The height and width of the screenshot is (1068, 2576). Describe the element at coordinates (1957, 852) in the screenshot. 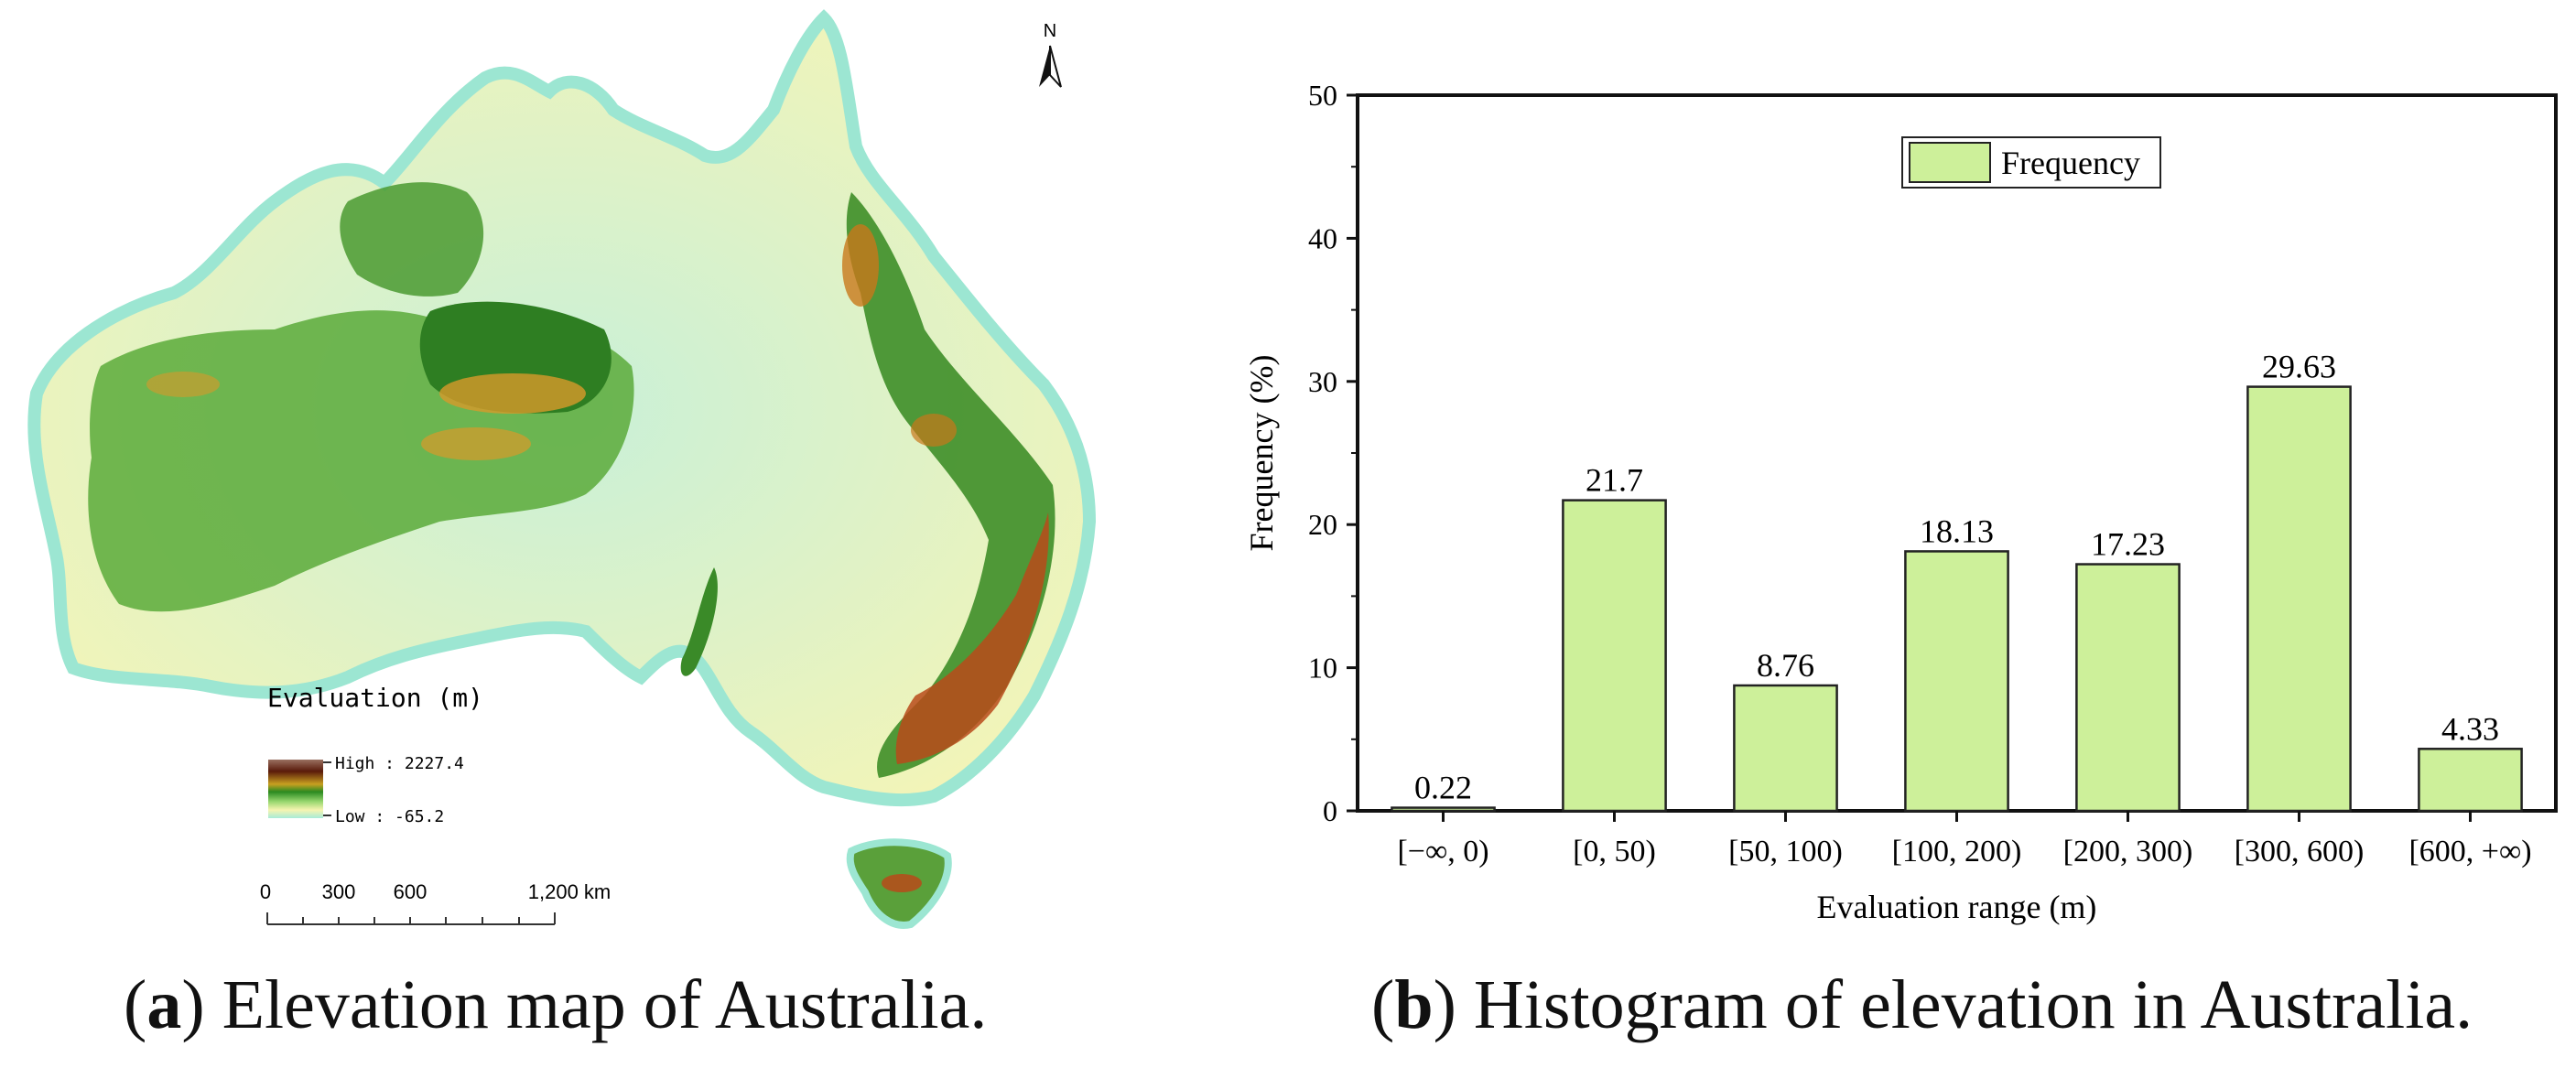

I see `x-tick-label: [100, 200)` at that location.